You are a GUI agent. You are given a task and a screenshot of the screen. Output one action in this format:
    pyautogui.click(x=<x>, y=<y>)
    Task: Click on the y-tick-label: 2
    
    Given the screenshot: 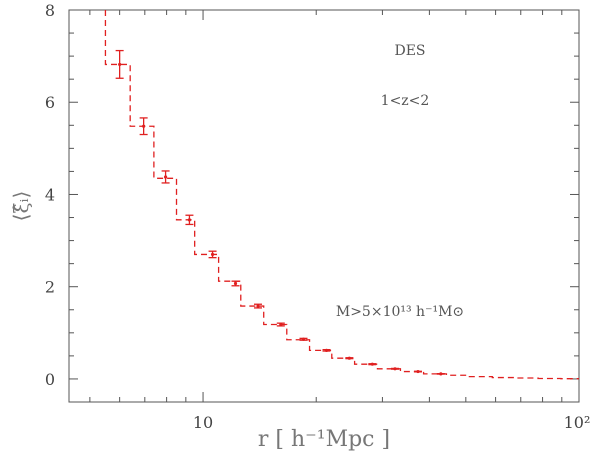 What is the action you would take?
    pyautogui.click(x=50, y=287)
    